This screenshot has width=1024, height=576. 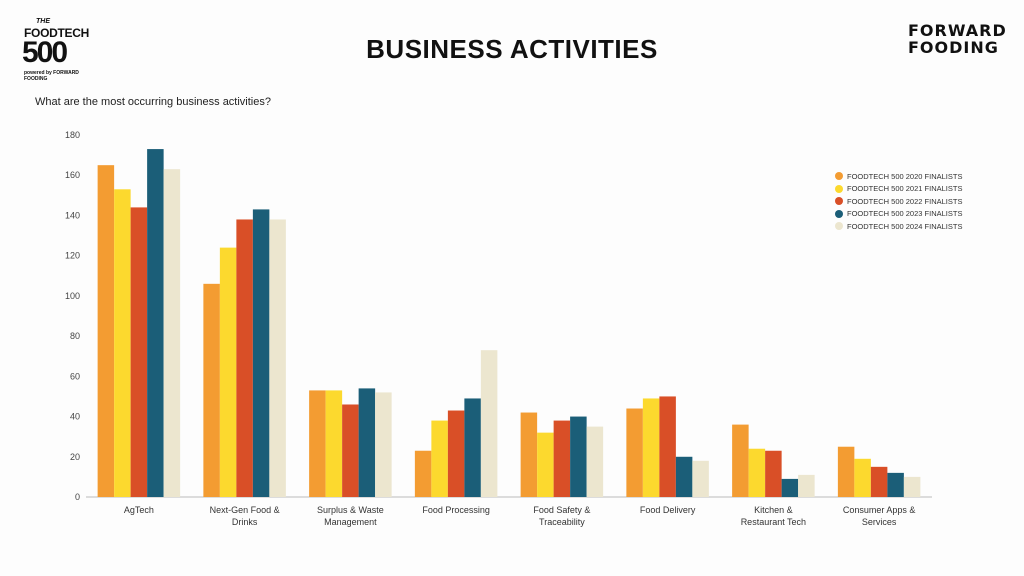 I want to click on legend-label: FOODTECH 500 2021 FINALISTS, so click(x=905, y=188).